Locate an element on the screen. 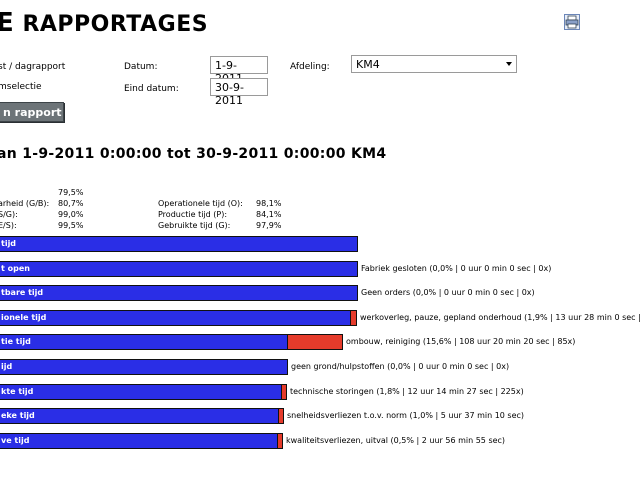 This screenshot has width=640, height=480. stat-right-label: Gebruikte tijd (G): is located at coordinates (194, 225).